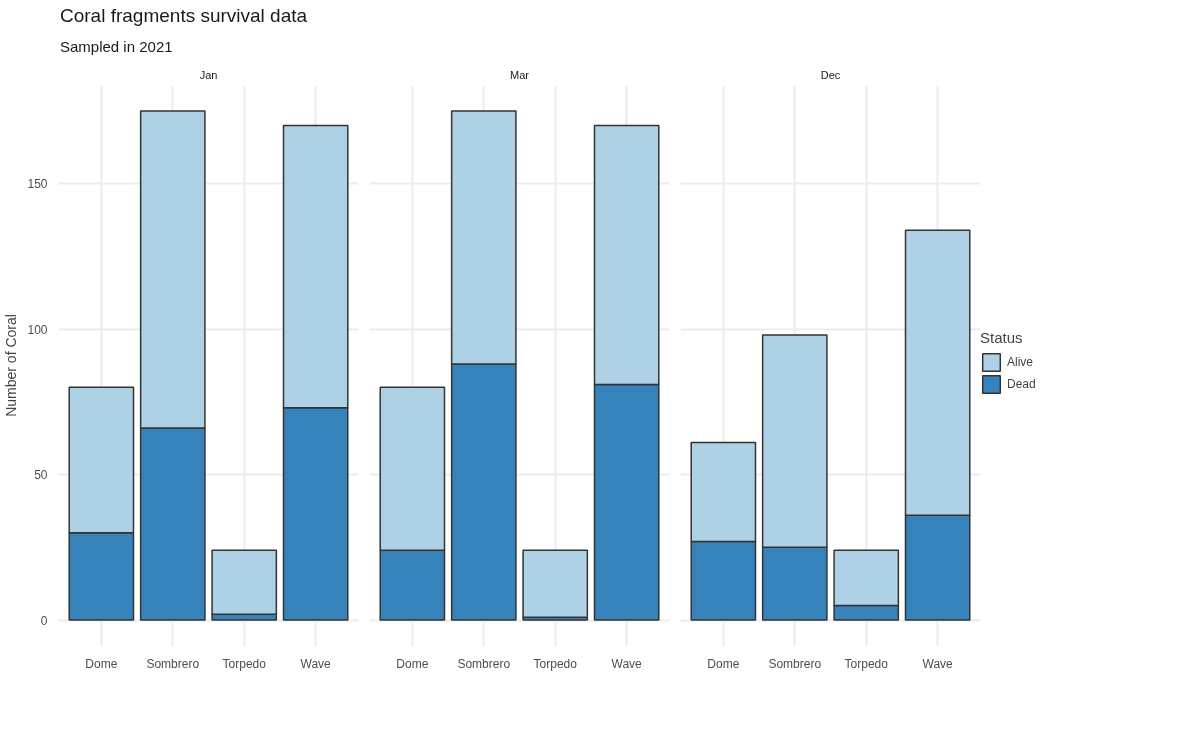  I want to click on legend-title: Status, so click(1002, 337).